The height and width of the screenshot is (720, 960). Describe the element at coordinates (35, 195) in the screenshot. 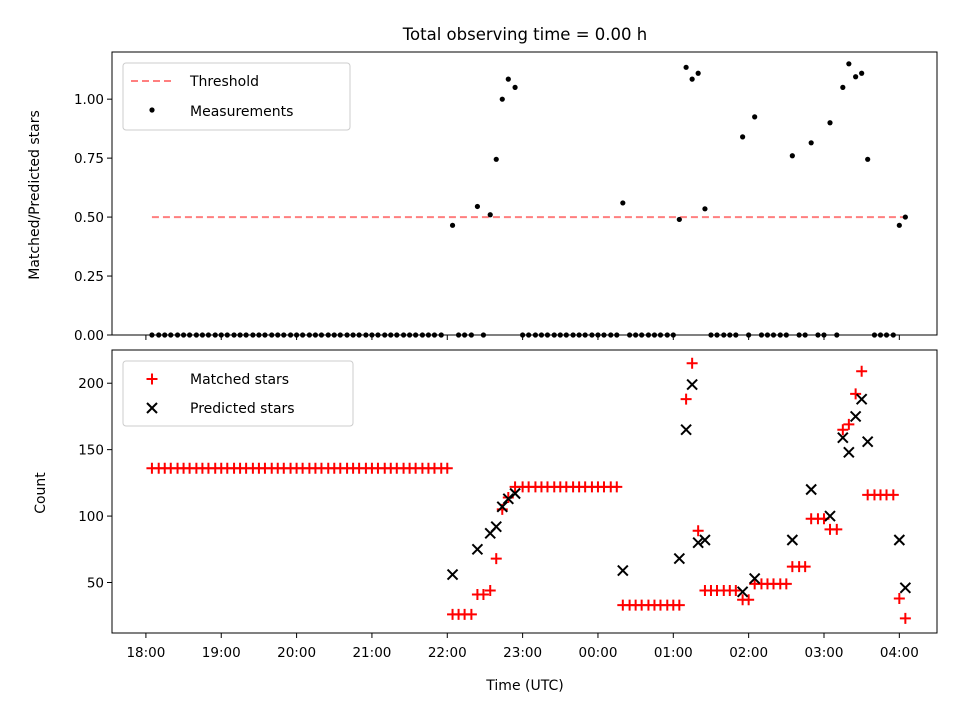

I see `top-y-axis-label: Matched/Predicted stars` at that location.